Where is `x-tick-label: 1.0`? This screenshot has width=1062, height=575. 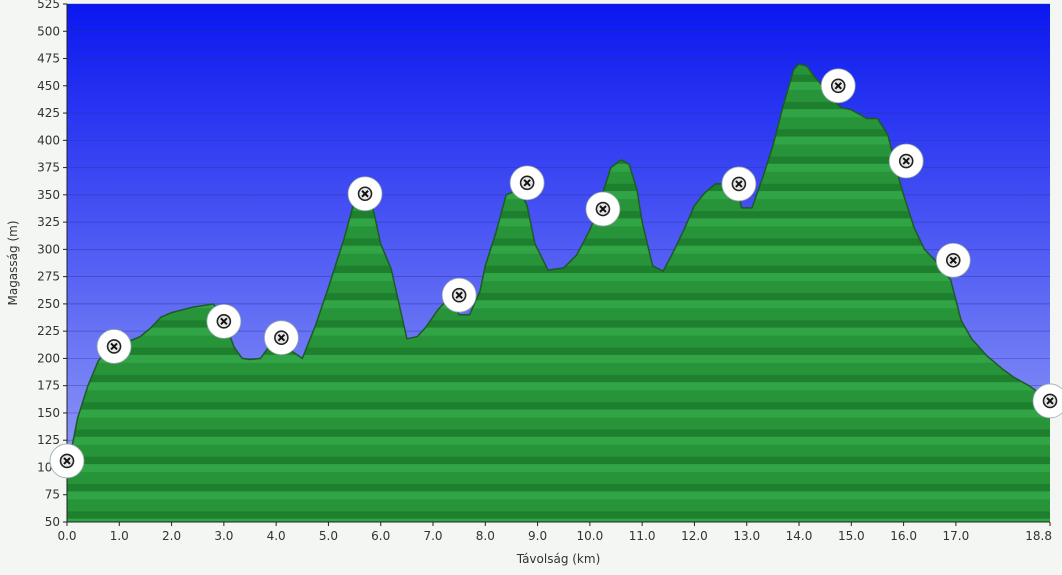
x-tick-label: 1.0 is located at coordinates (119, 536).